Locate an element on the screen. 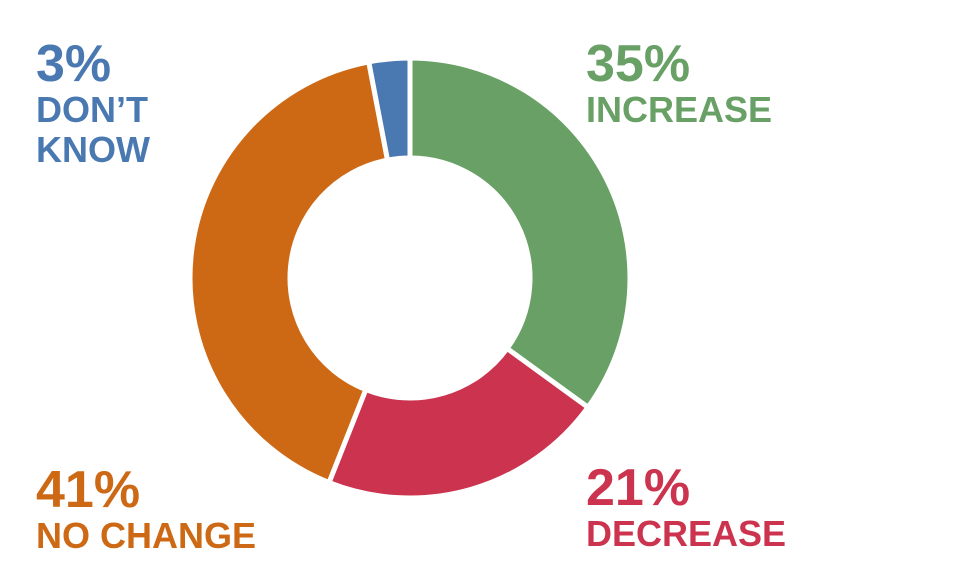 This screenshot has width=970, height=584. no-change-category: NO CHANGE is located at coordinates (146, 535).